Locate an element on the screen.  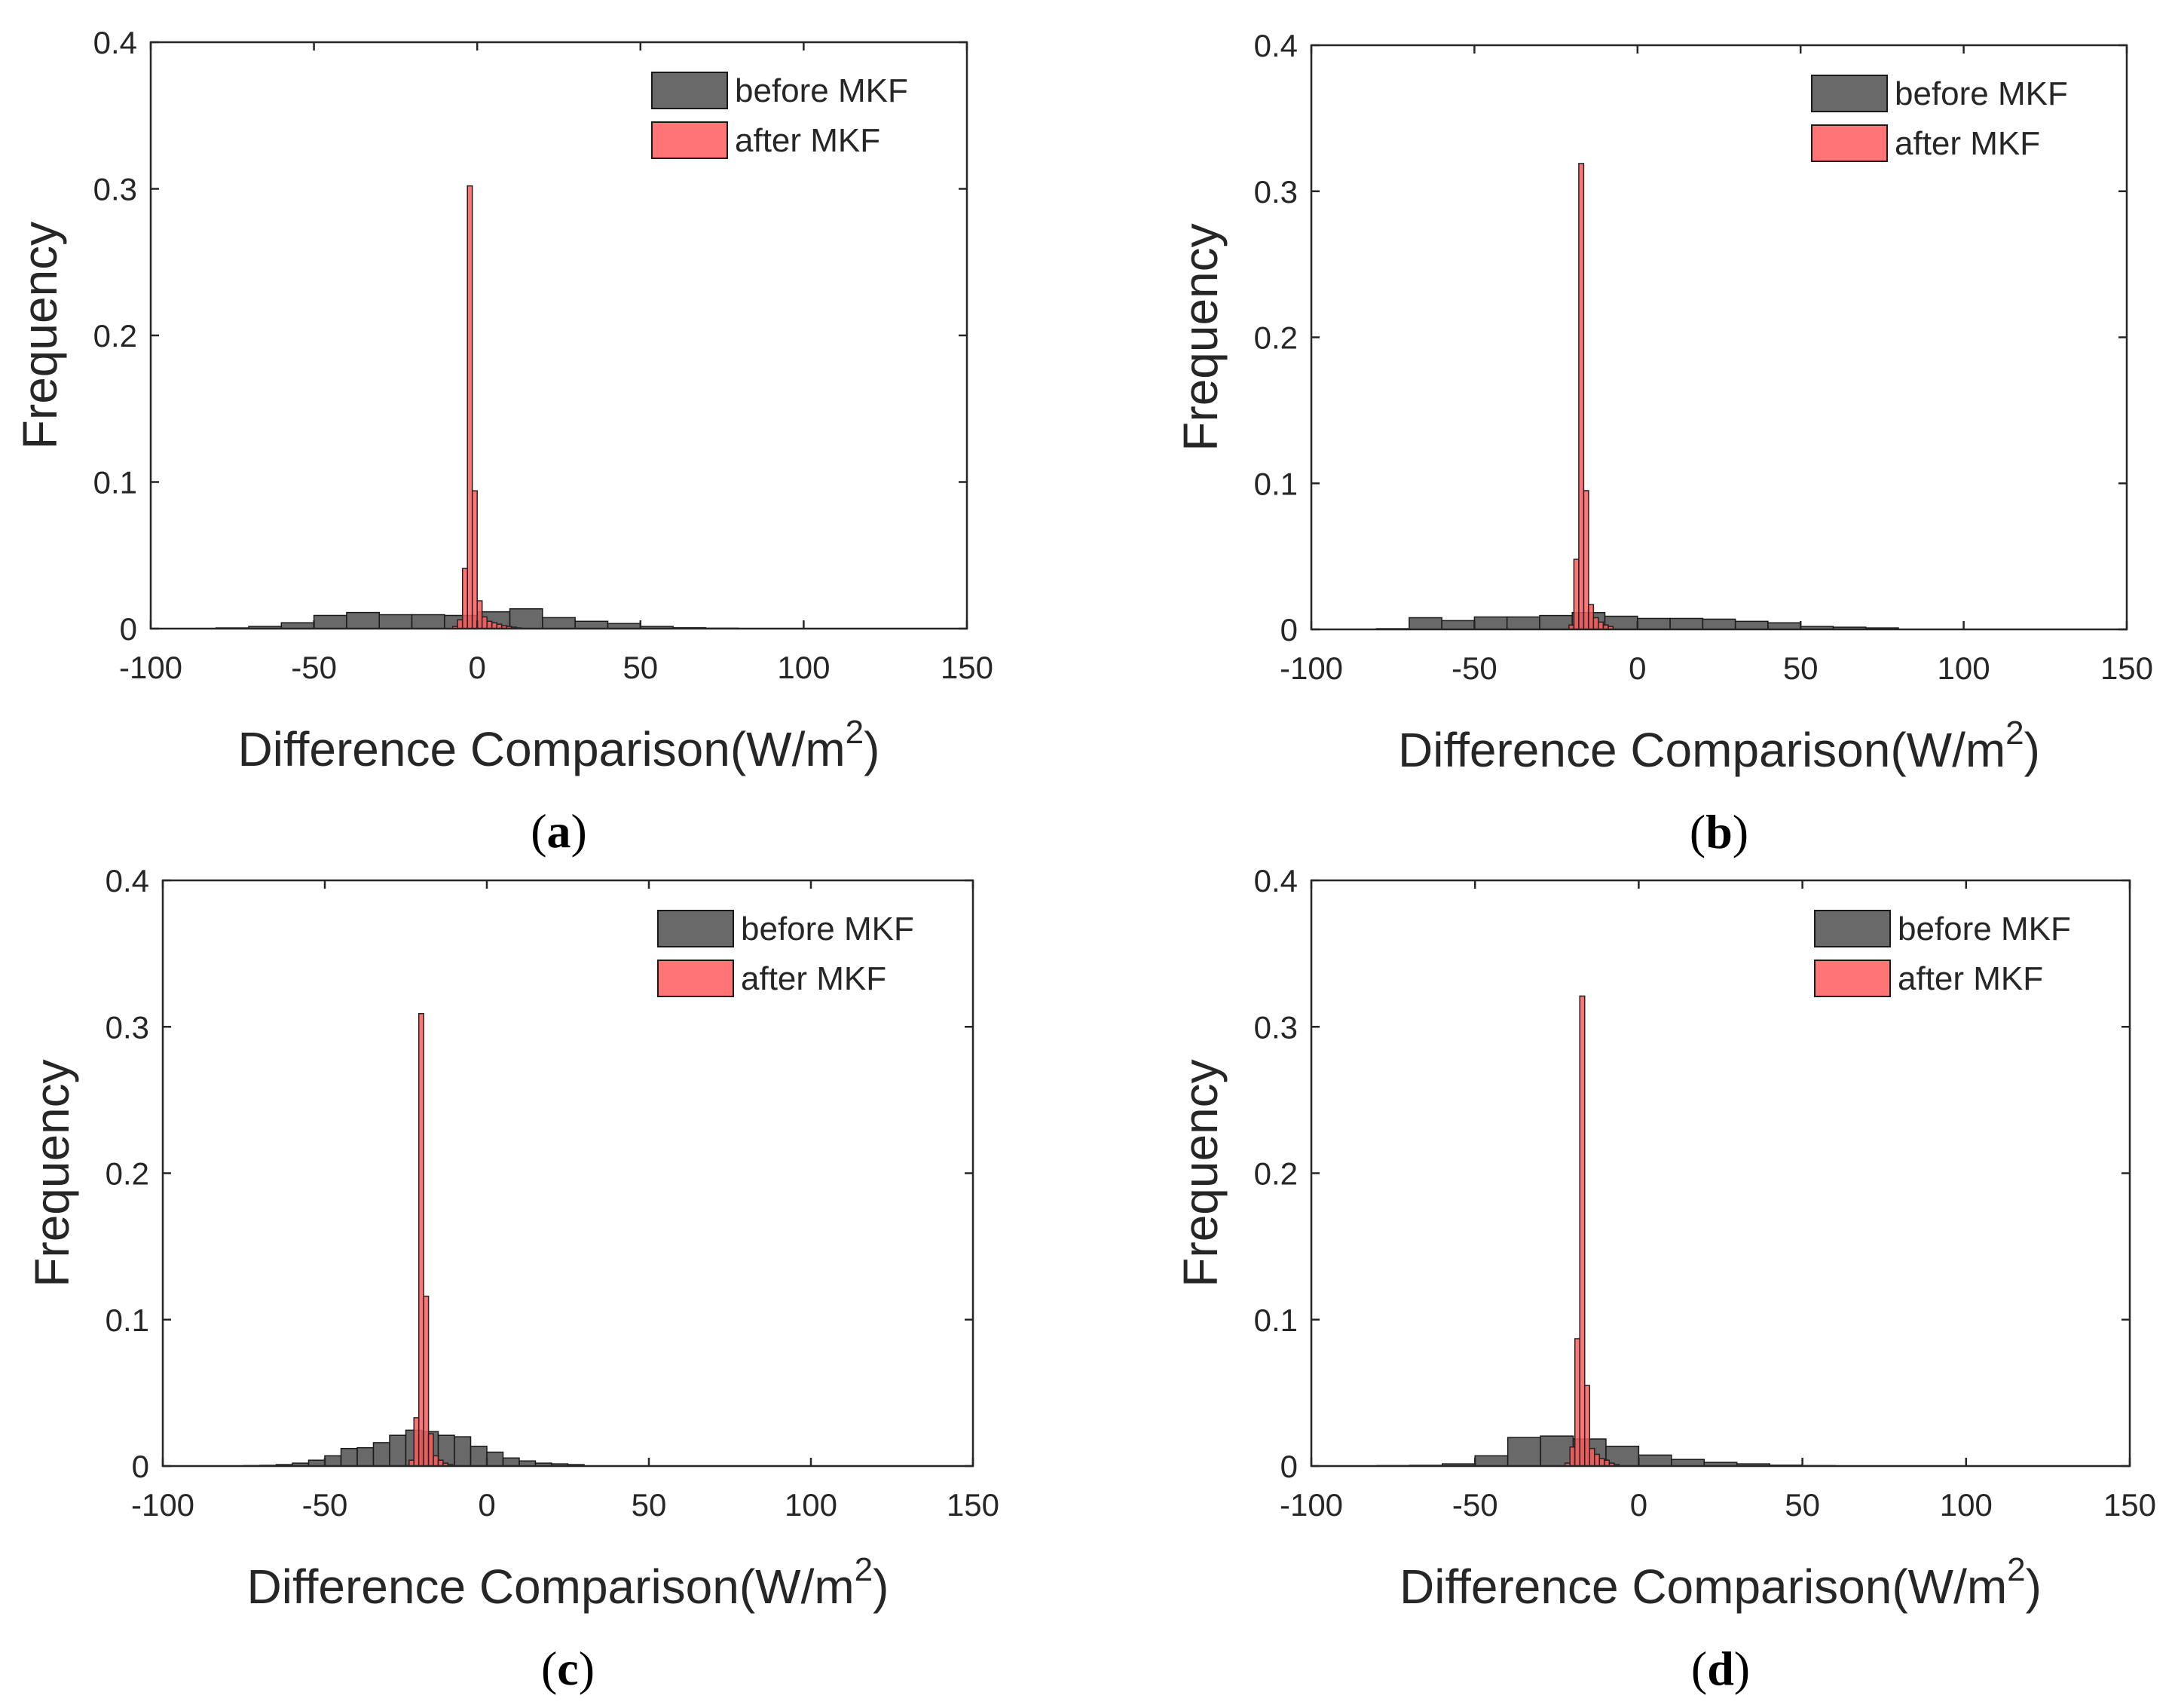
x-tick-label: -100 is located at coordinates (1312, 1505).